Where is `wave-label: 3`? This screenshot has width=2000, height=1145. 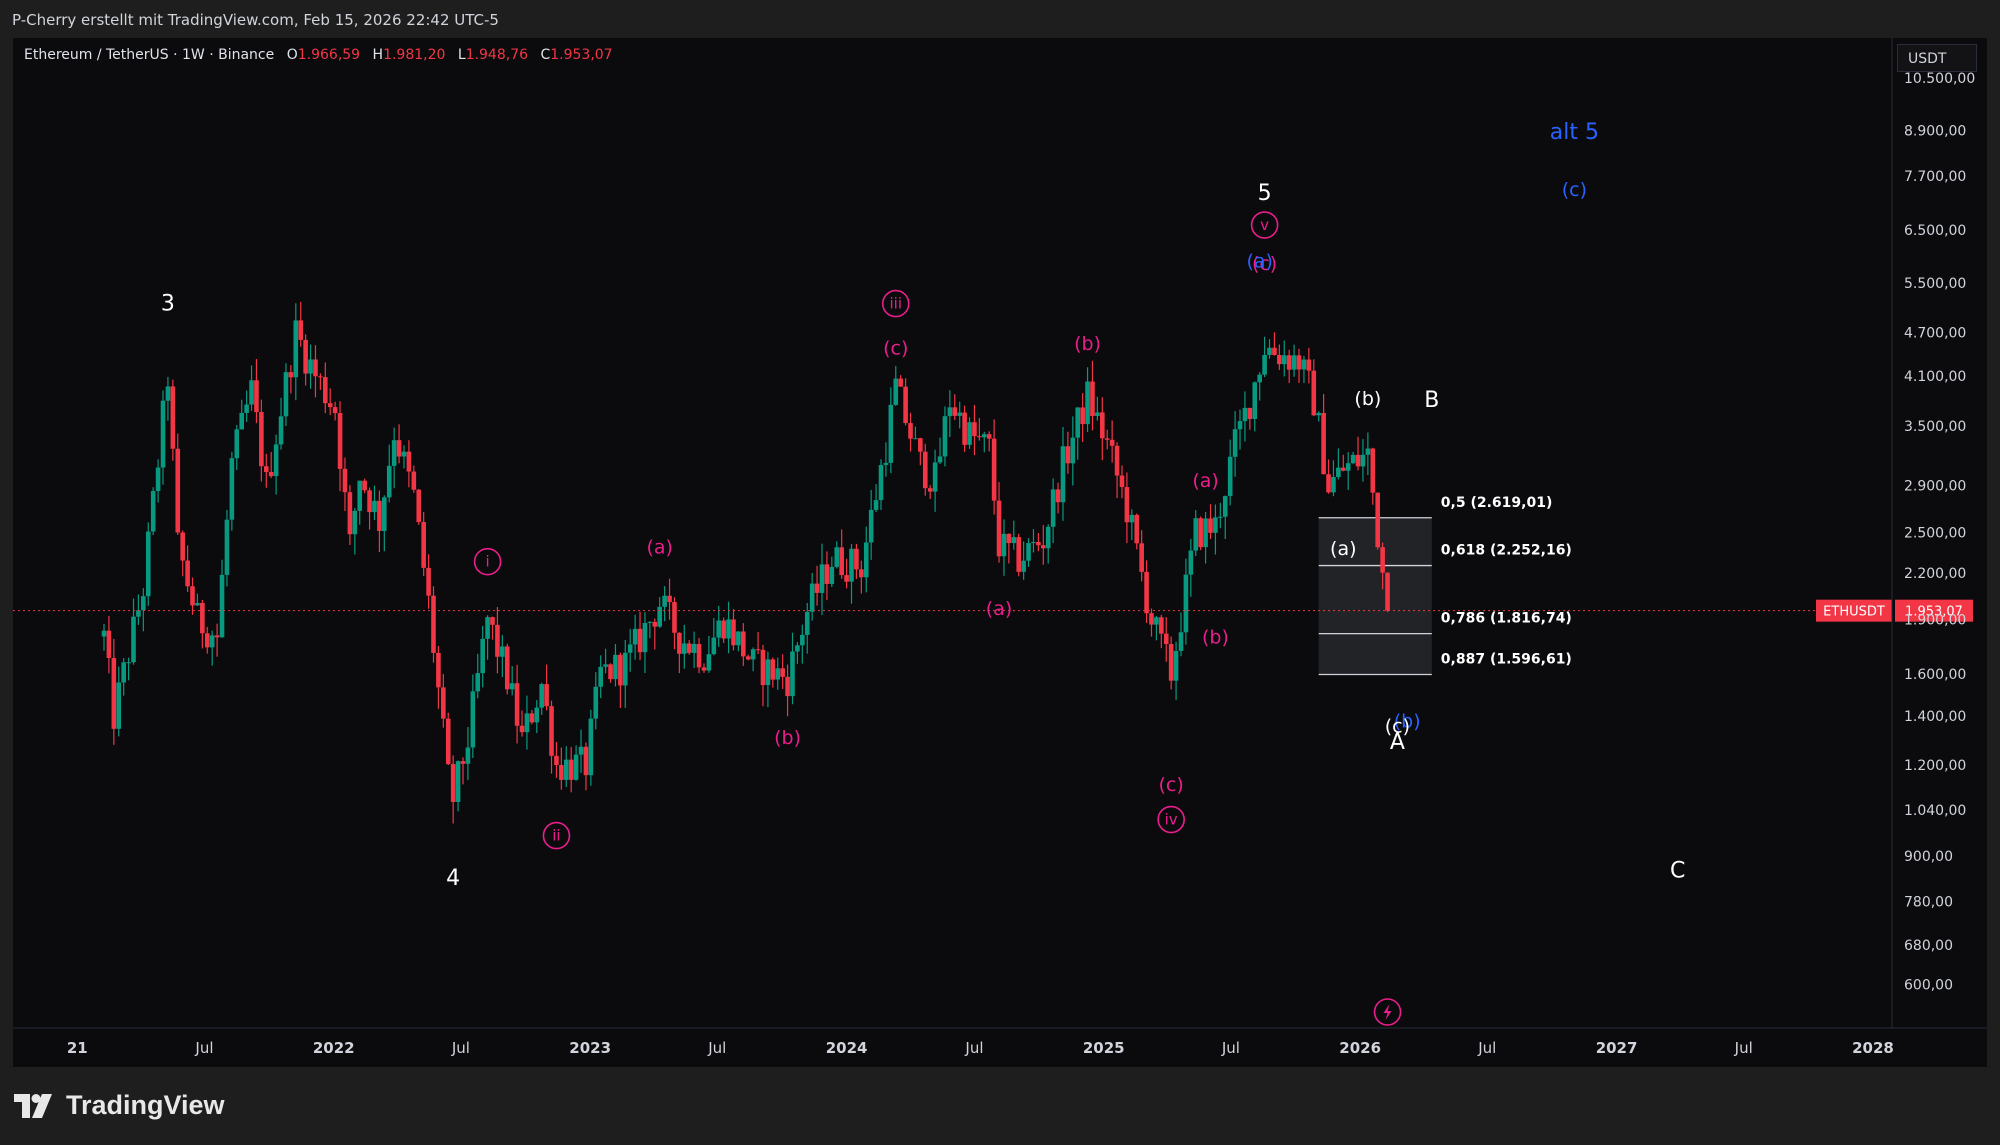
wave-label: 3 is located at coordinates (168, 304).